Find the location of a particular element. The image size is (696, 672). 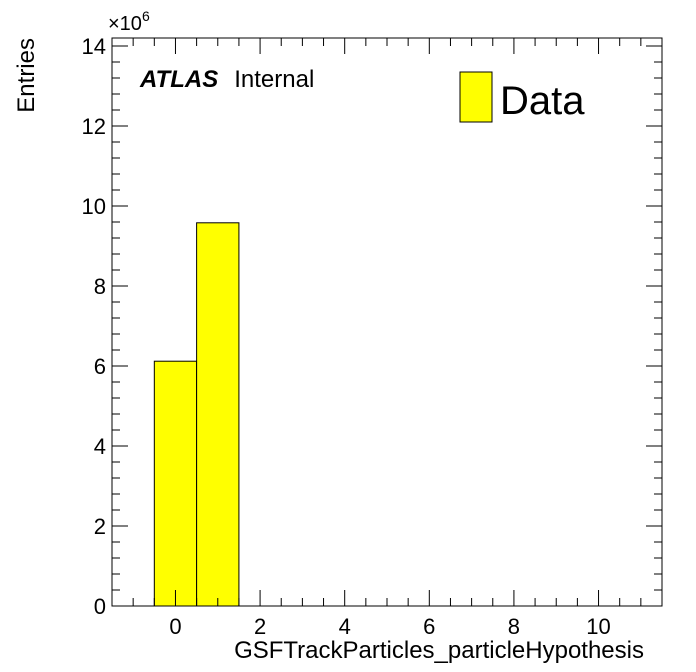

histogram-bars is located at coordinates (196, 414).